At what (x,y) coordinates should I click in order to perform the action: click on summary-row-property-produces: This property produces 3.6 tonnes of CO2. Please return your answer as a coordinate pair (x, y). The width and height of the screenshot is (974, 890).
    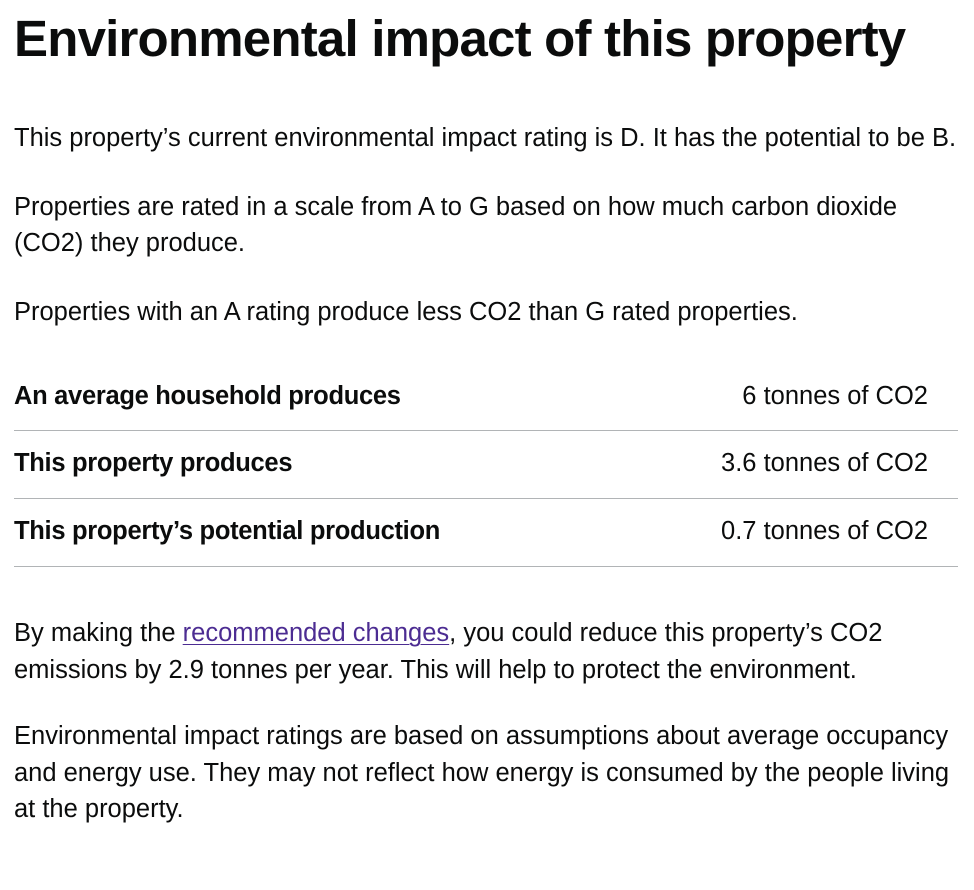
    Looking at the image, I should click on (486, 465).